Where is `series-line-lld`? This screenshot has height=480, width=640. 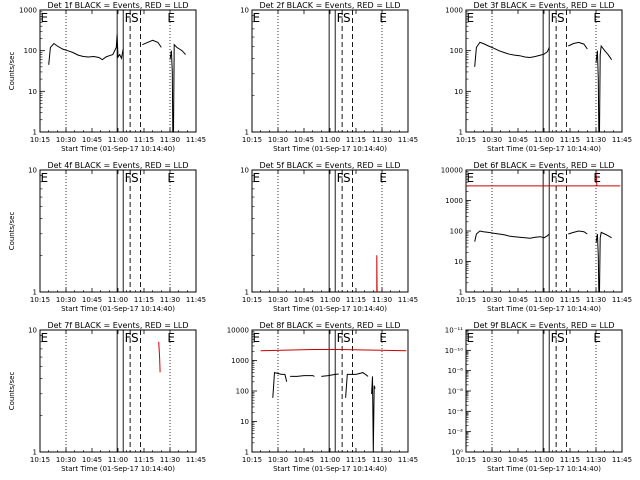 series-line-lld is located at coordinates (596, 178).